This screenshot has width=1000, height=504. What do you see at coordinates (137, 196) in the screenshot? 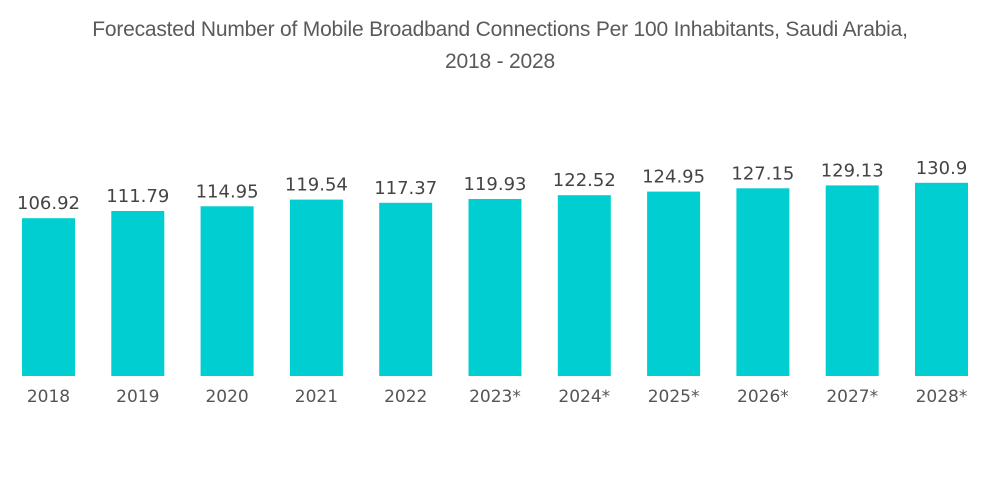
I see `value-label: 111.79` at bounding box center [137, 196].